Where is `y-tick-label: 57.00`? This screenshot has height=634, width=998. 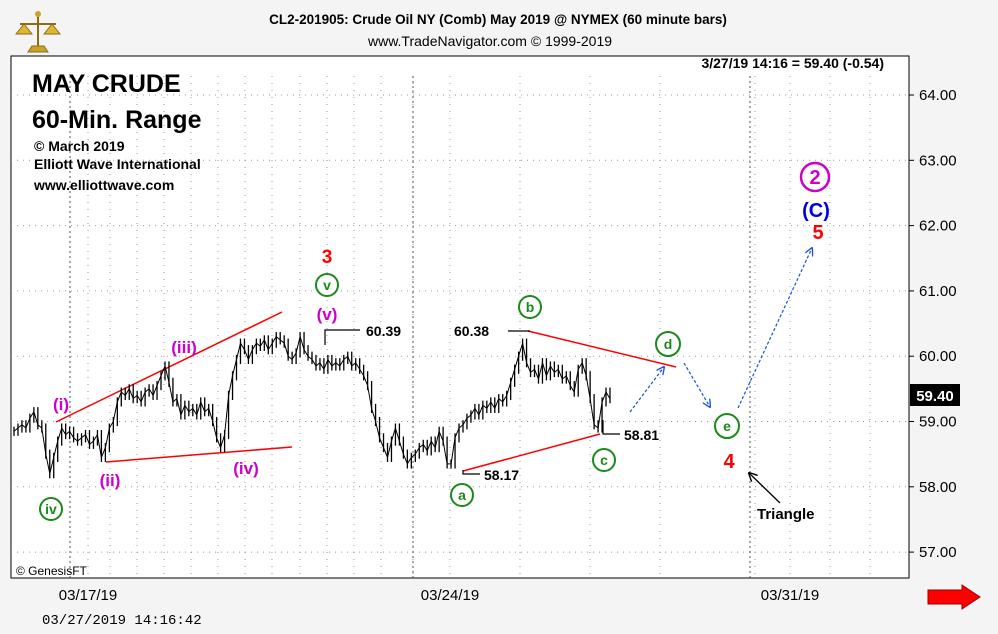
y-tick-label: 57.00 is located at coordinates (938, 552).